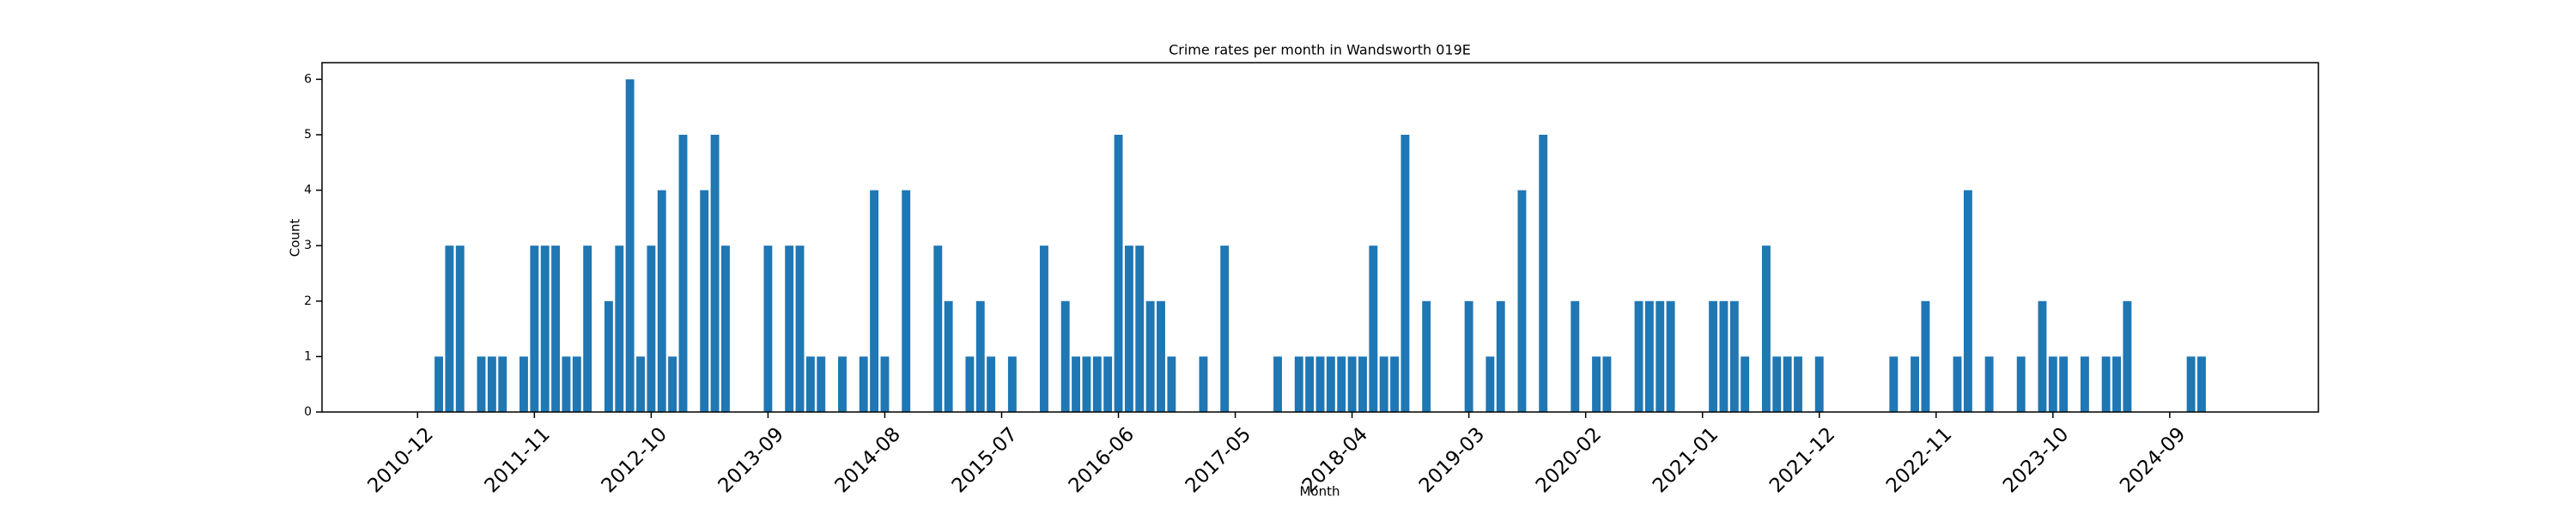  Describe the element at coordinates (518, 460) in the screenshot. I see `x-tick-label: 2011-11` at that location.